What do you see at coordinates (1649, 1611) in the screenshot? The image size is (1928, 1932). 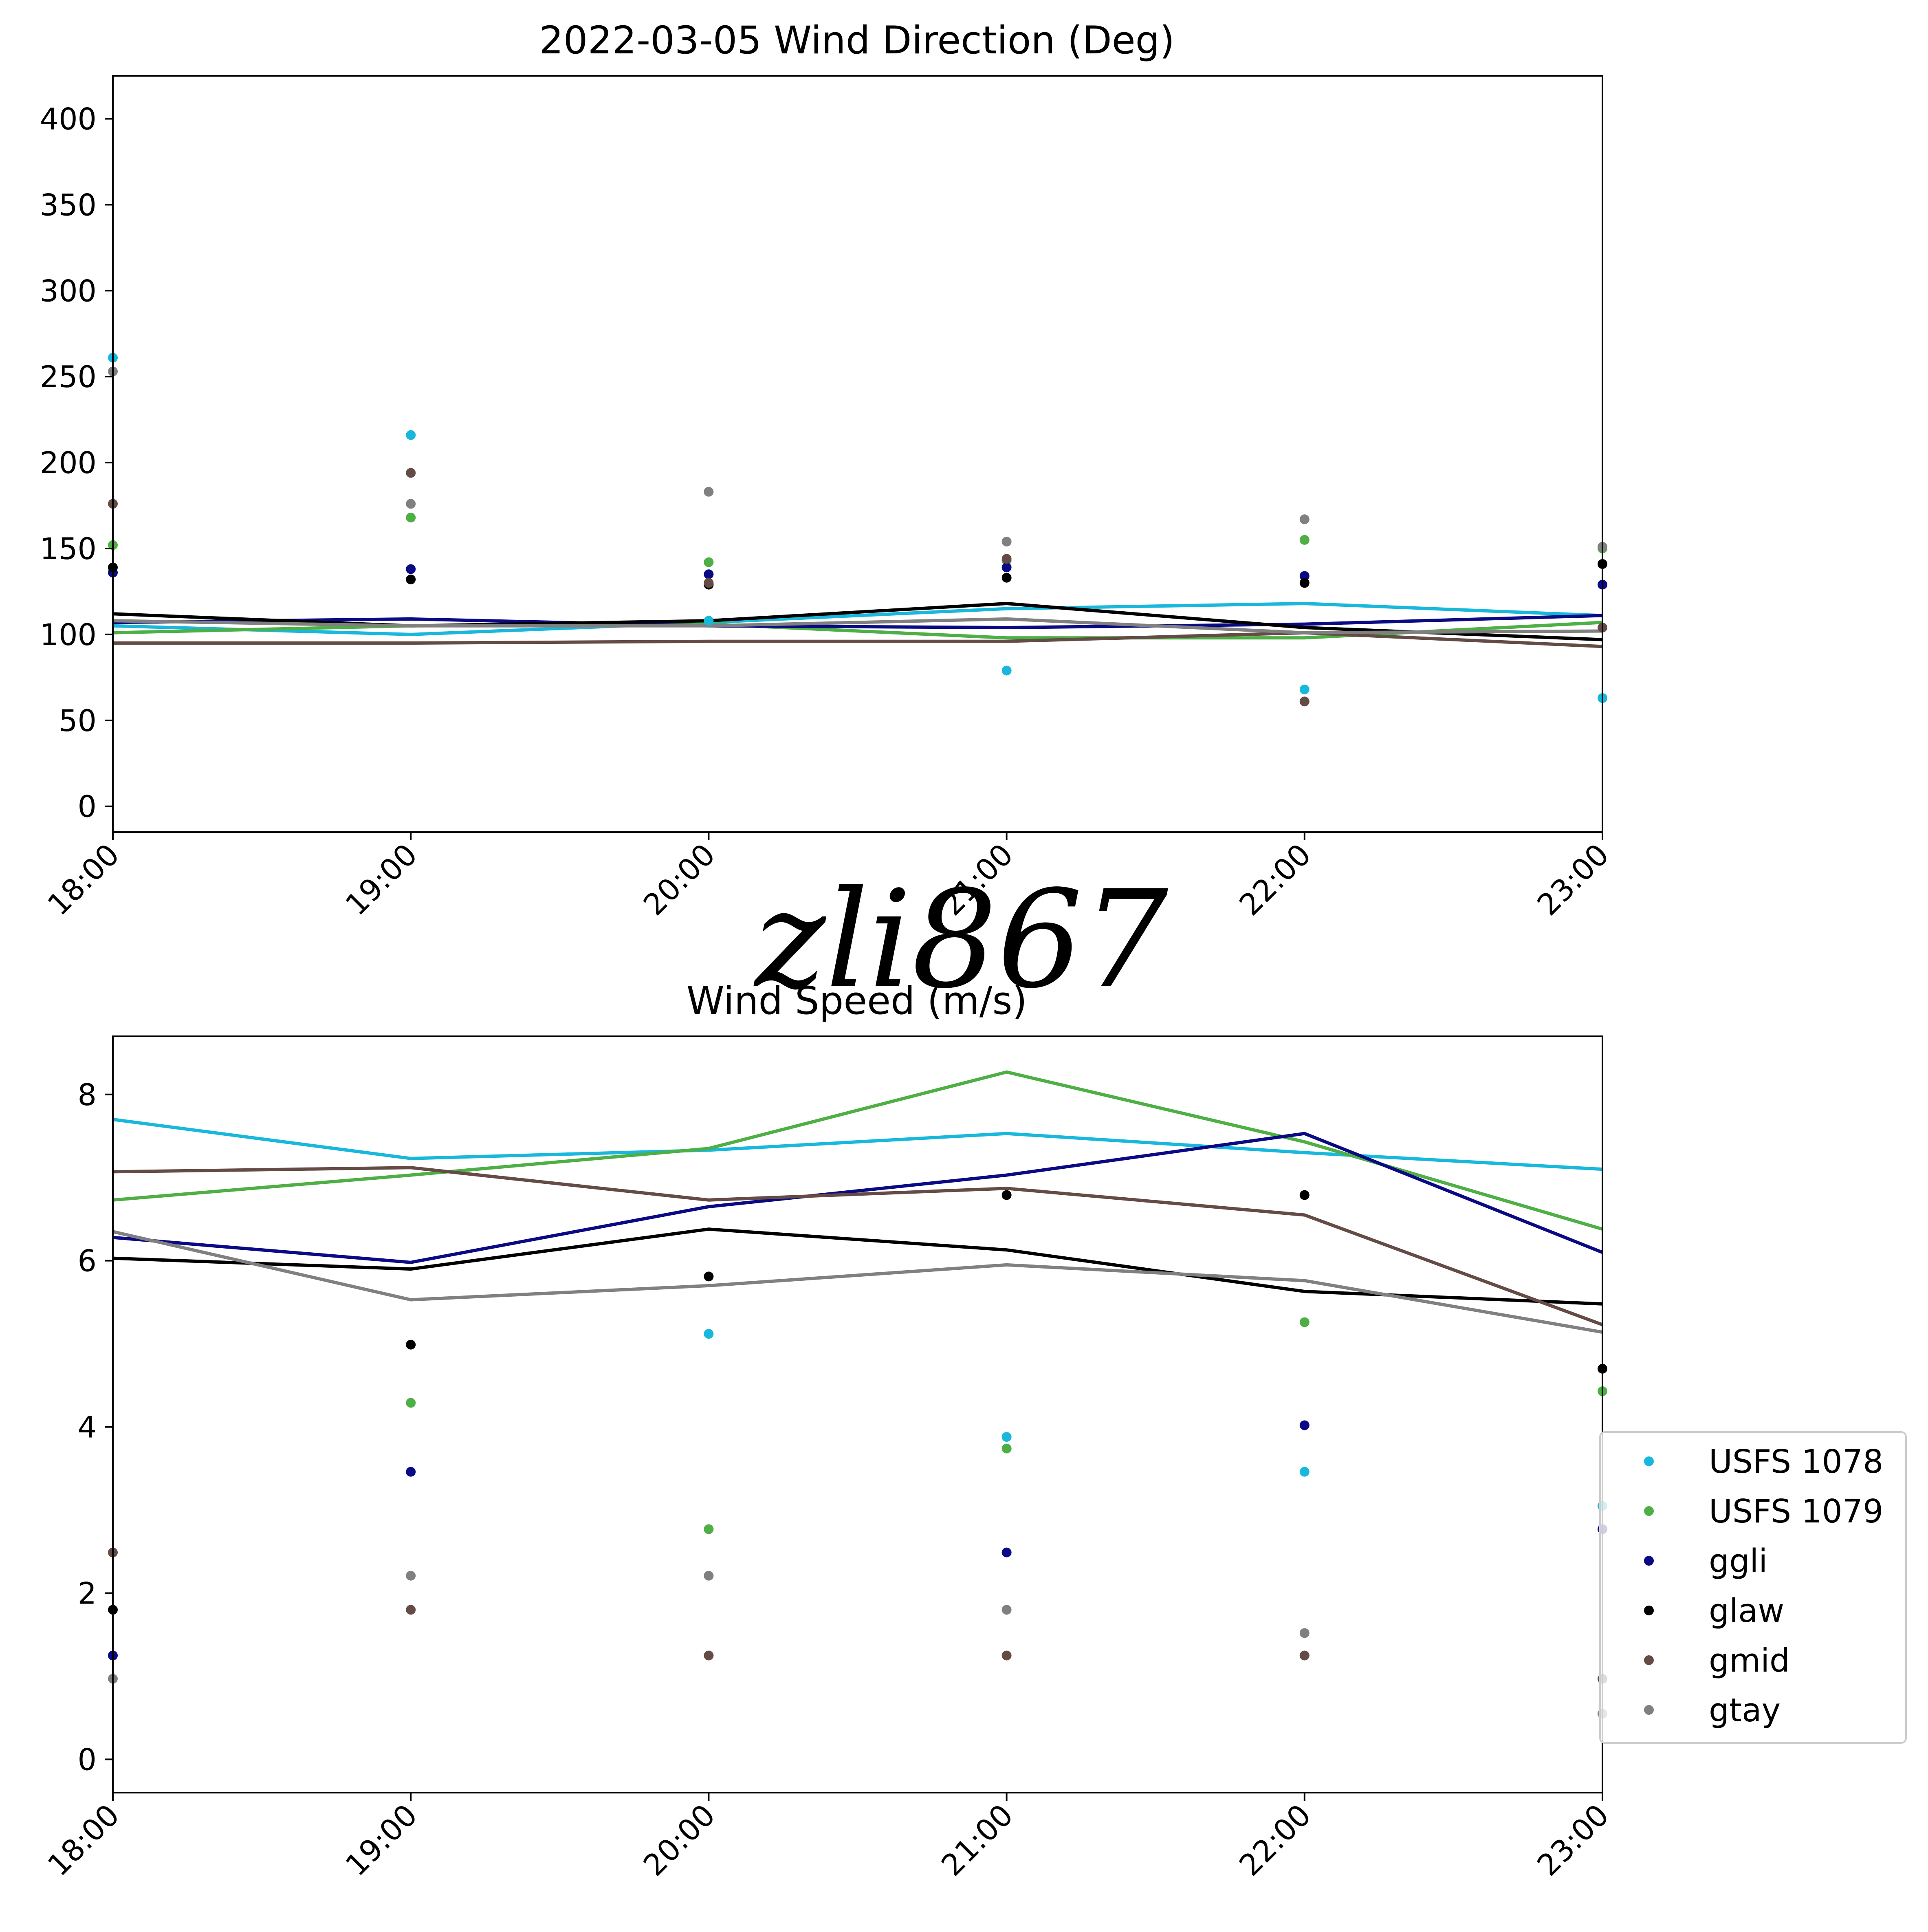 I see `legend-marker-glaw` at bounding box center [1649, 1611].